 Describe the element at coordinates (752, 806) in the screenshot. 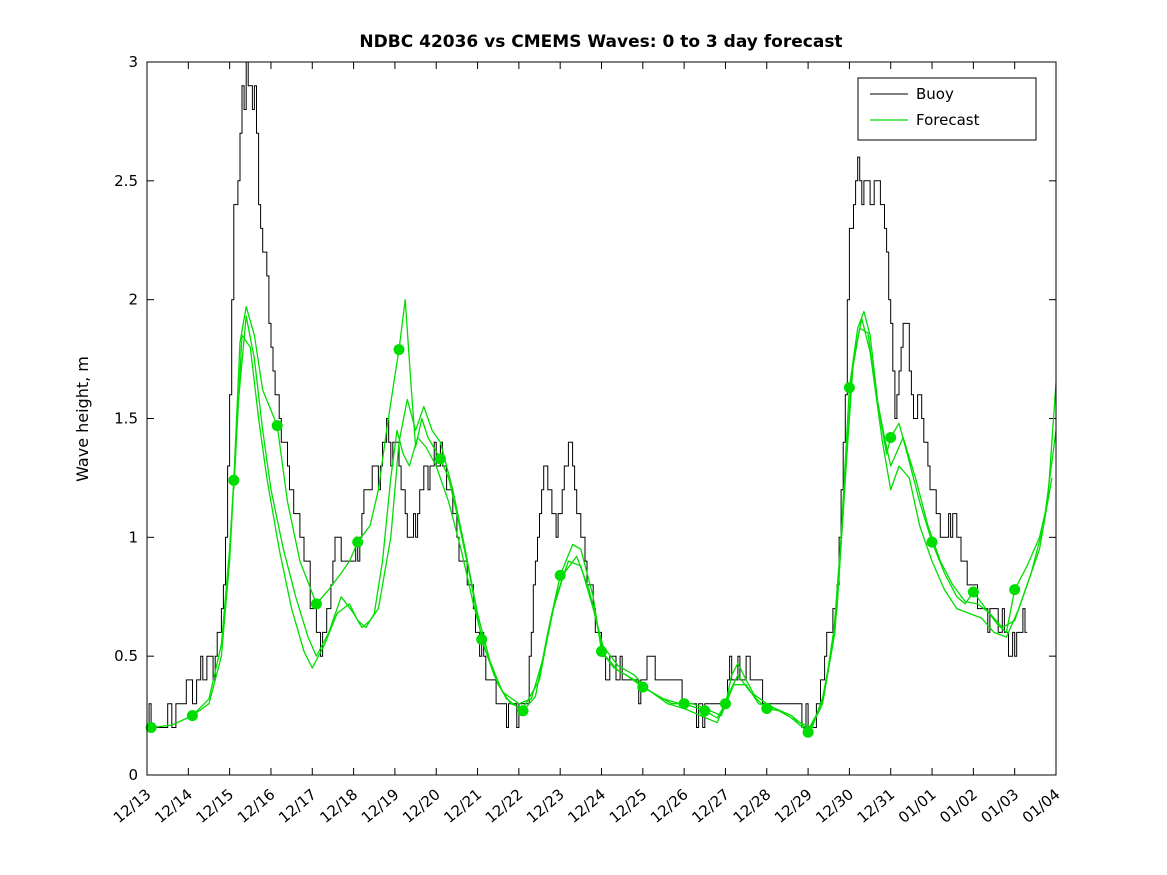

I see `x-tick-label: 12/28` at that location.